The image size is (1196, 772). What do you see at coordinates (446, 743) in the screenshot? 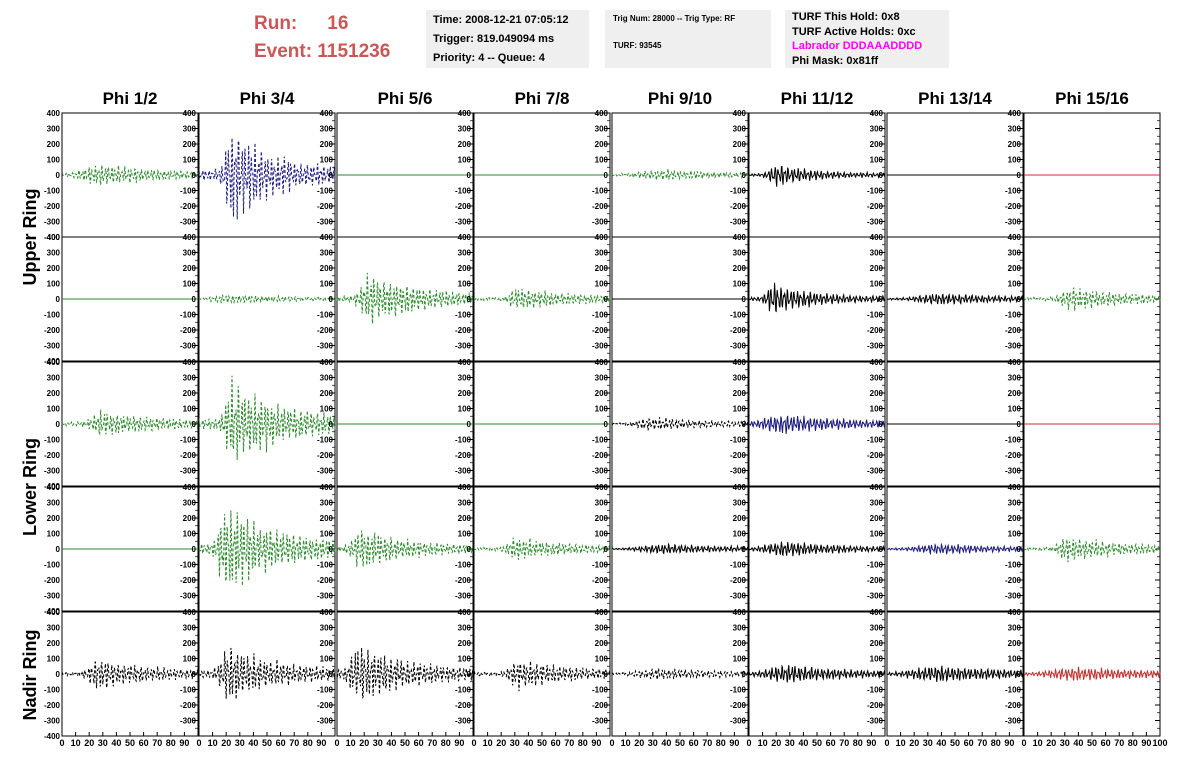
I see `x-tick-label: 80` at bounding box center [446, 743].